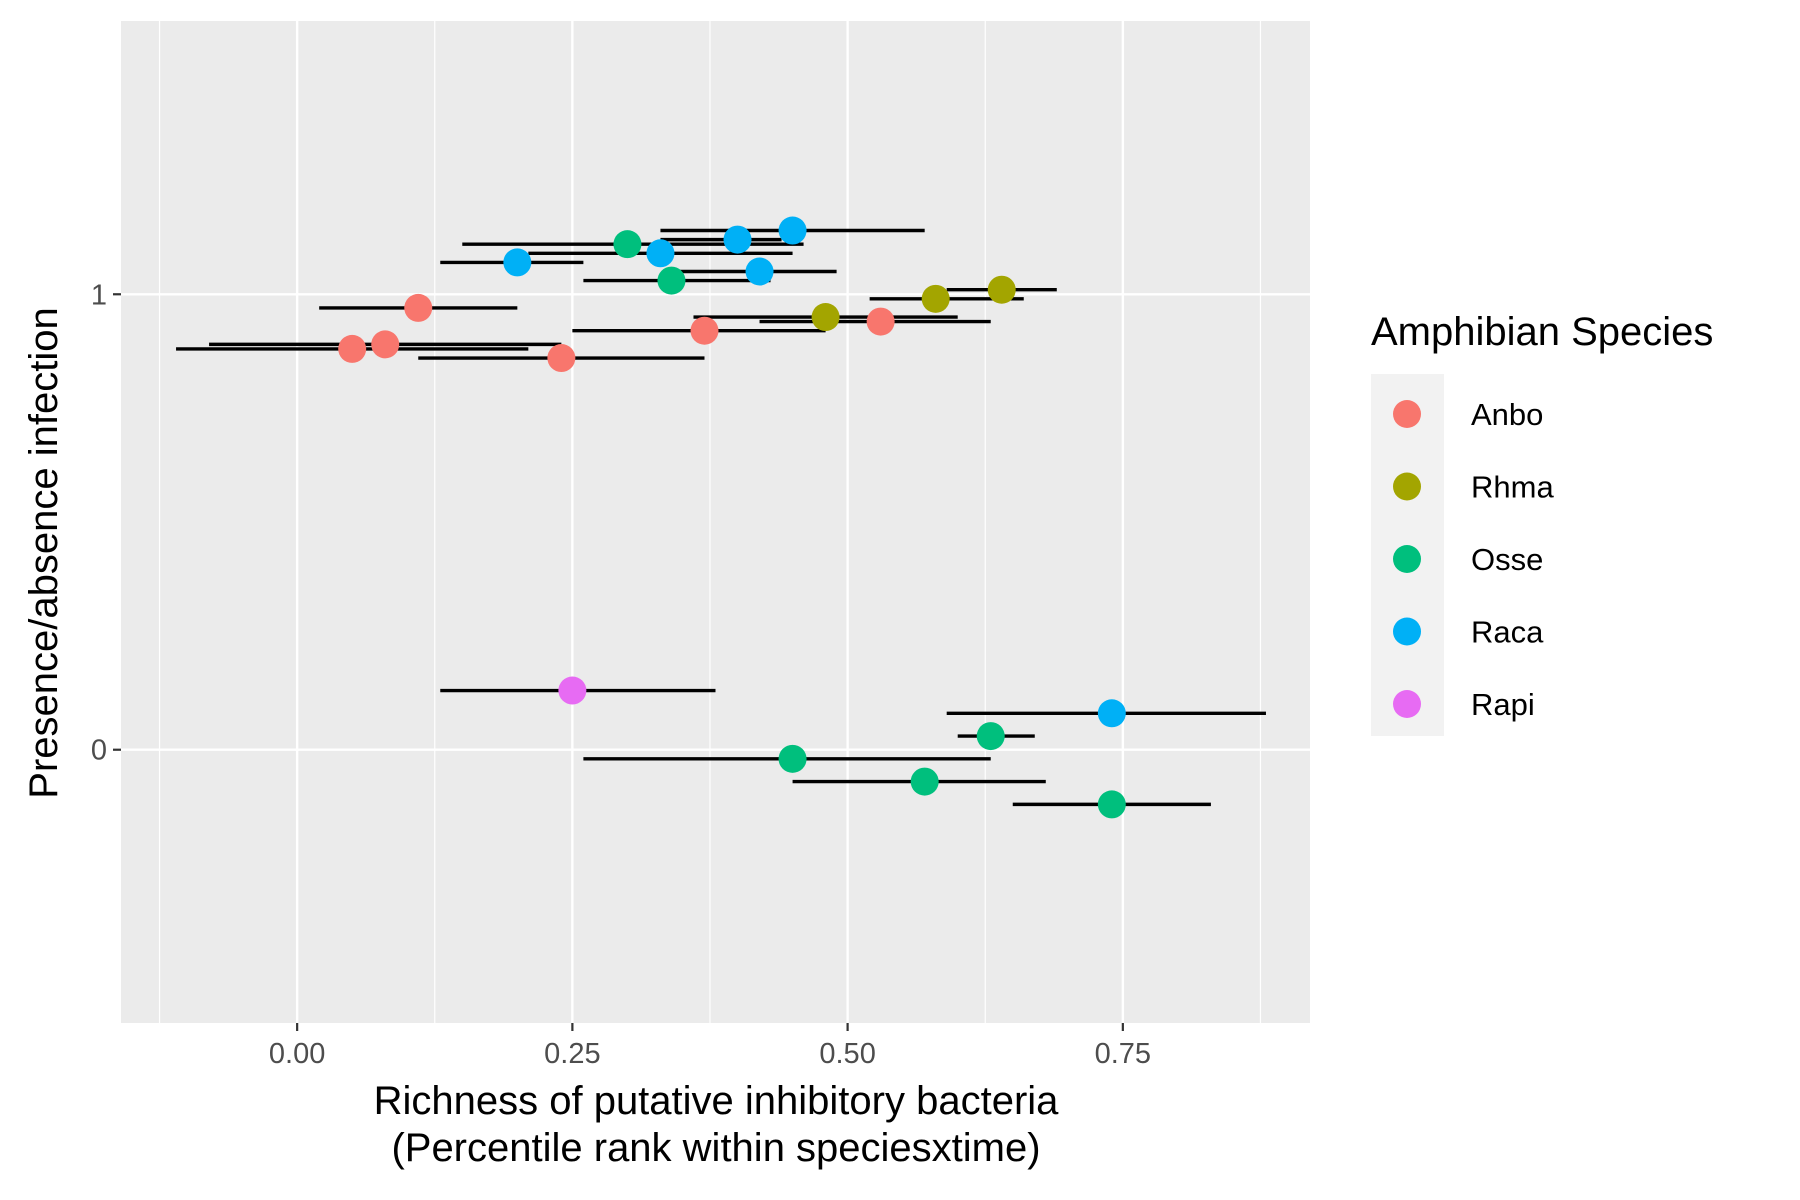  What do you see at coordinates (1123, 1054) in the screenshot?
I see `x-tick-label: 0.75` at bounding box center [1123, 1054].